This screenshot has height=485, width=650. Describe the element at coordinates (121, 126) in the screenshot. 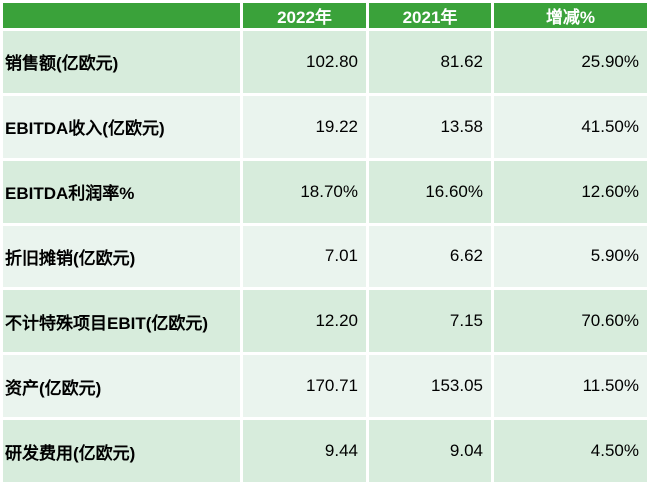

I see `row-label: EBITDA收入(亿欧元)` at that location.